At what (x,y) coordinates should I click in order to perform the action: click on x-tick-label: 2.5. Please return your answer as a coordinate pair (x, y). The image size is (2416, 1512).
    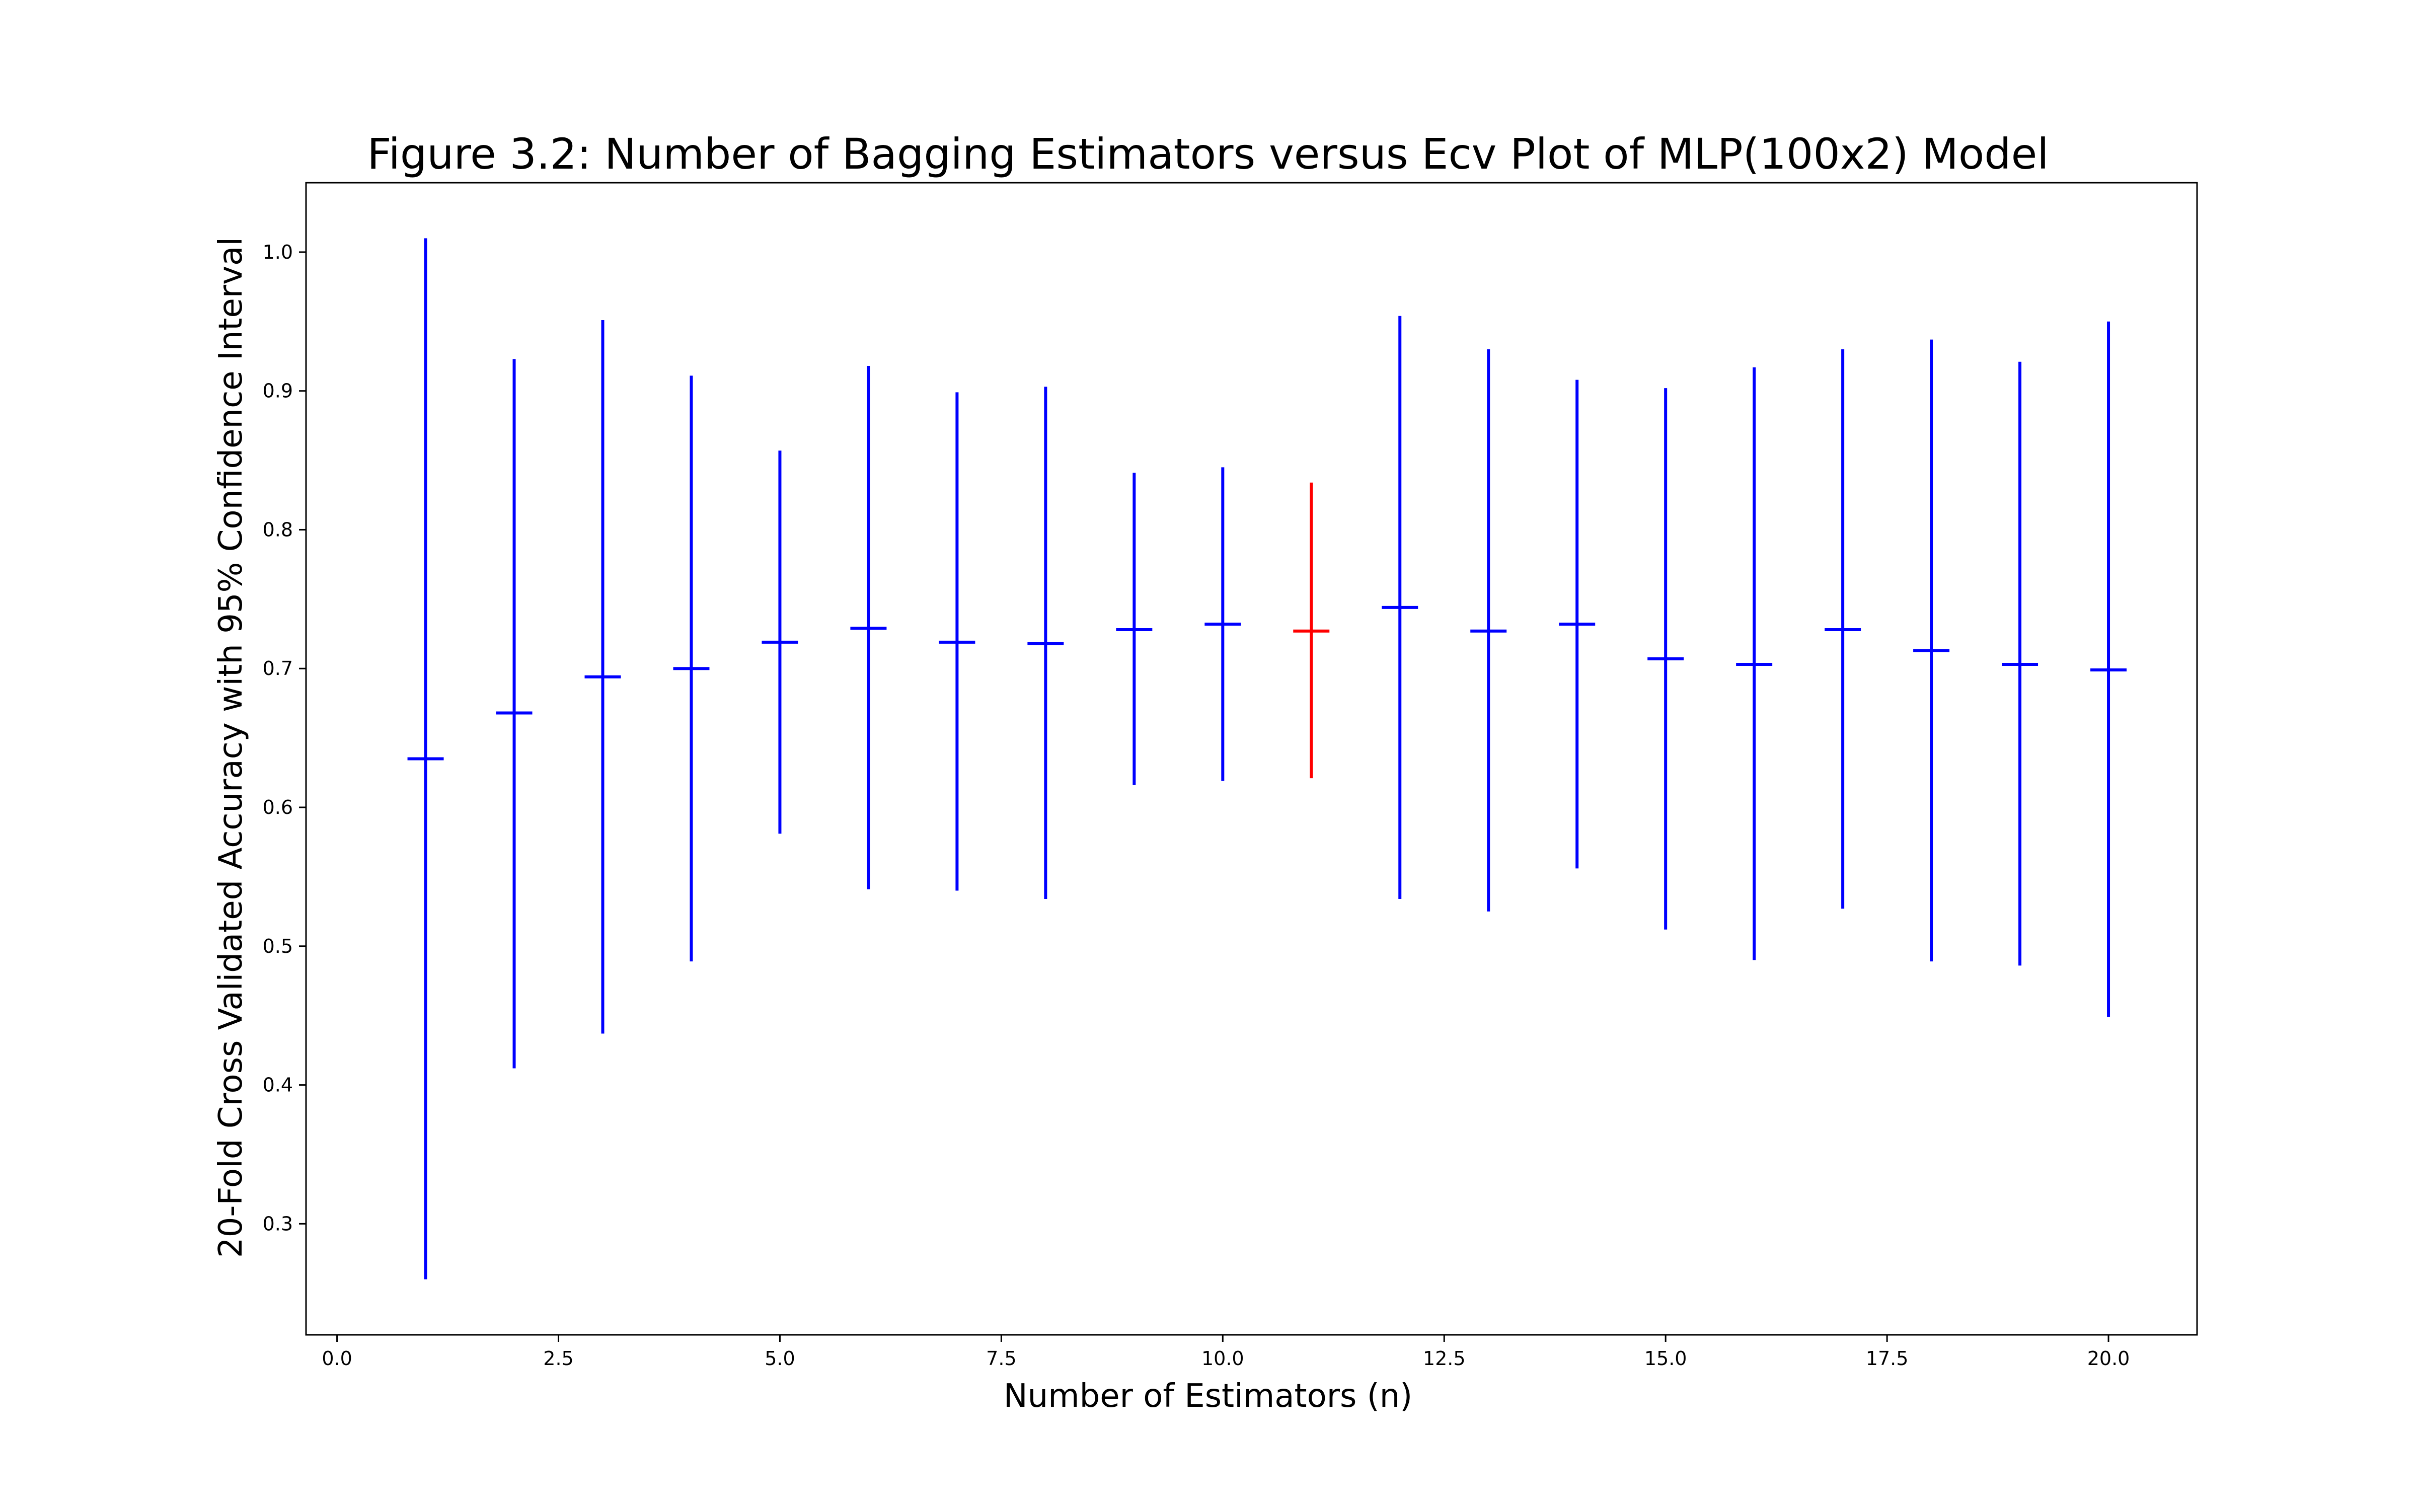
    Looking at the image, I should click on (558, 1358).